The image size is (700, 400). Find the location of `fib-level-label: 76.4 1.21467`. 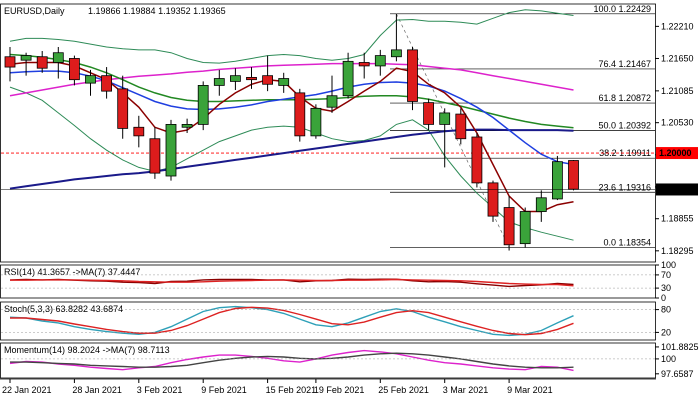

fib-level-label: 76.4 1.21467 is located at coordinates (624, 64).